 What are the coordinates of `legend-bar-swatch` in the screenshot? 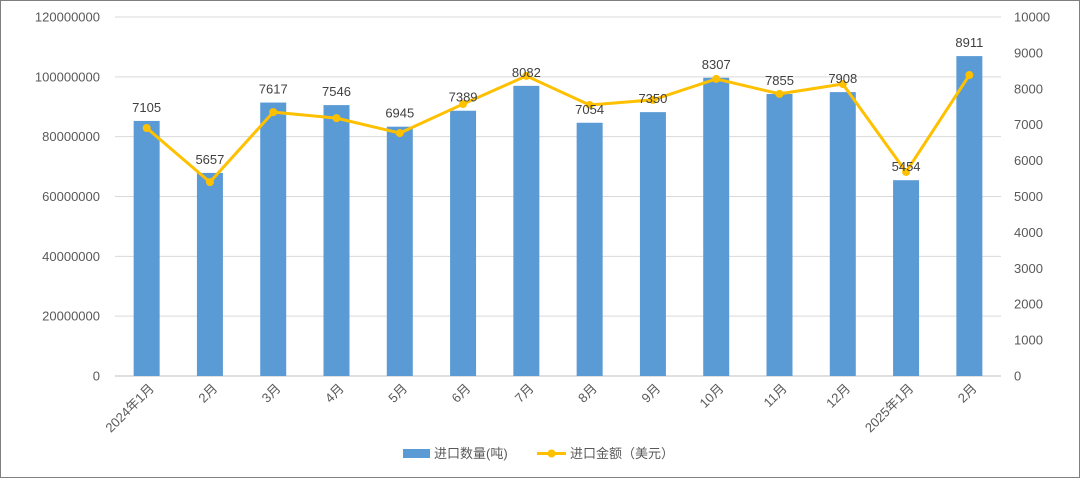 It's located at (416, 453).